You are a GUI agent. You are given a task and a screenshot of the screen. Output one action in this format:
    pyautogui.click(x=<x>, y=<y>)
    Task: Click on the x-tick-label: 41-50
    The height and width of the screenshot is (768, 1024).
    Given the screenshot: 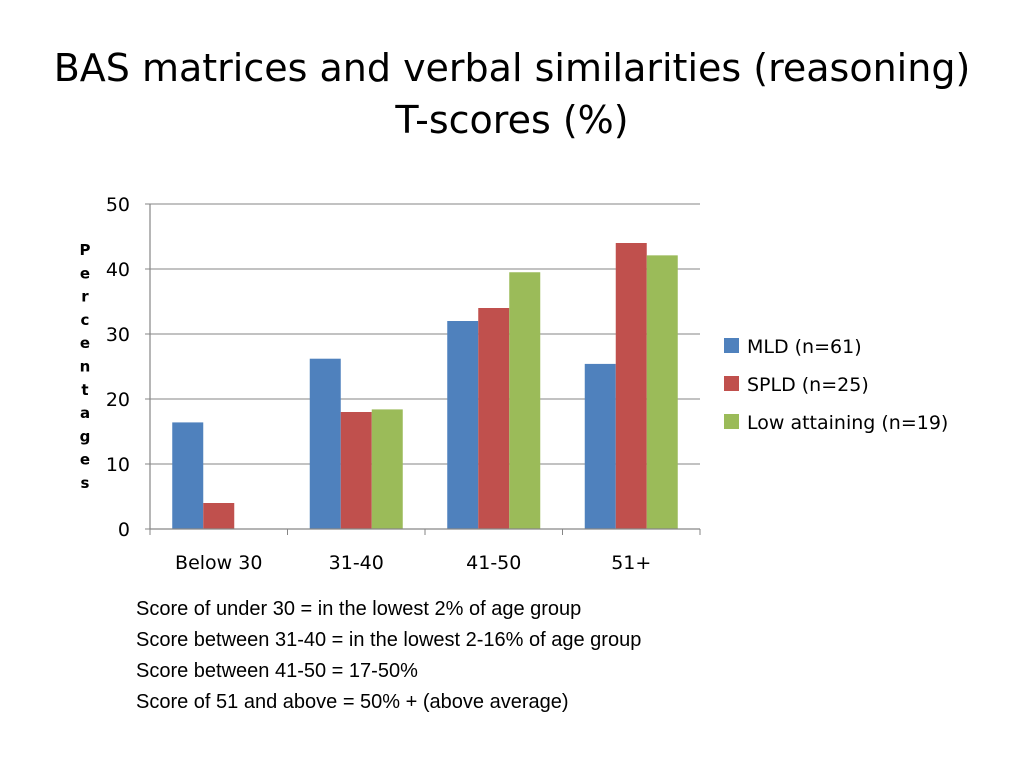 What is the action you would take?
    pyautogui.click(x=493, y=563)
    